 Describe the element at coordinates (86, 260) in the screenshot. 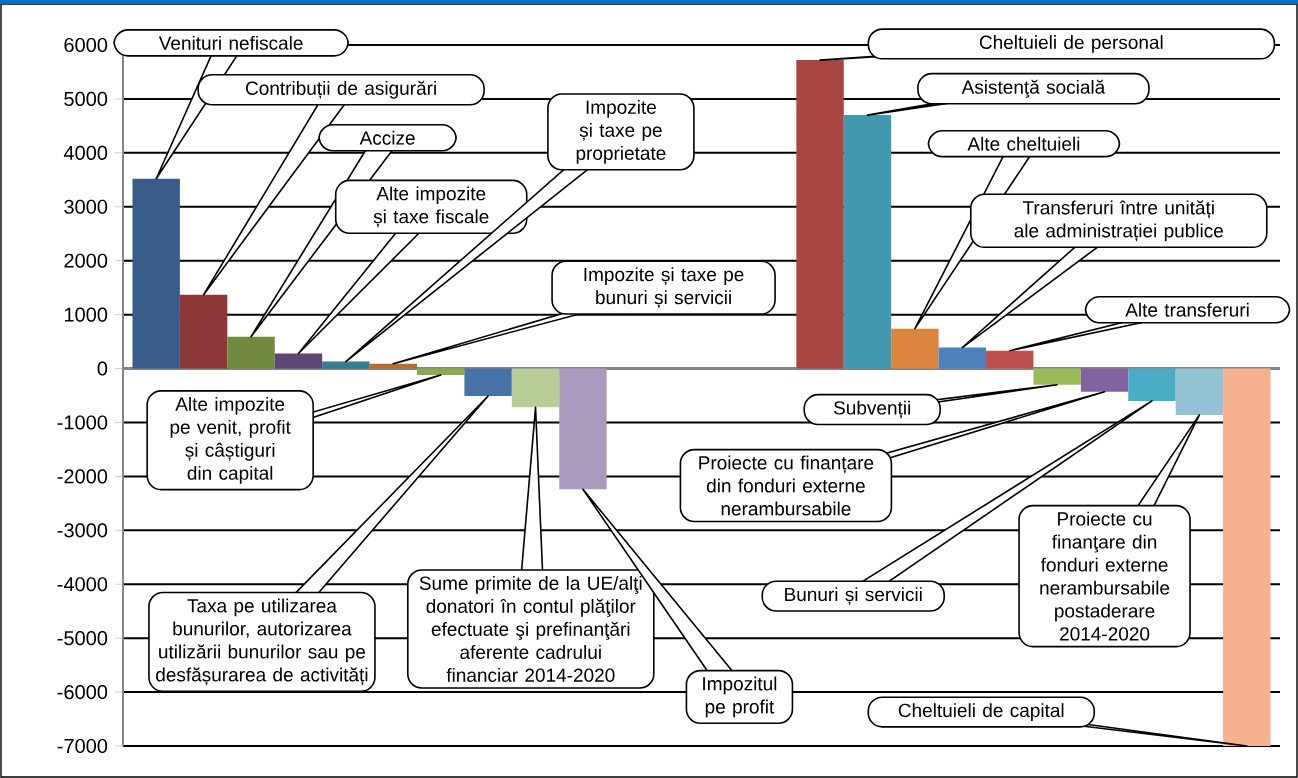

I see `y-tick-label: 2000` at that location.